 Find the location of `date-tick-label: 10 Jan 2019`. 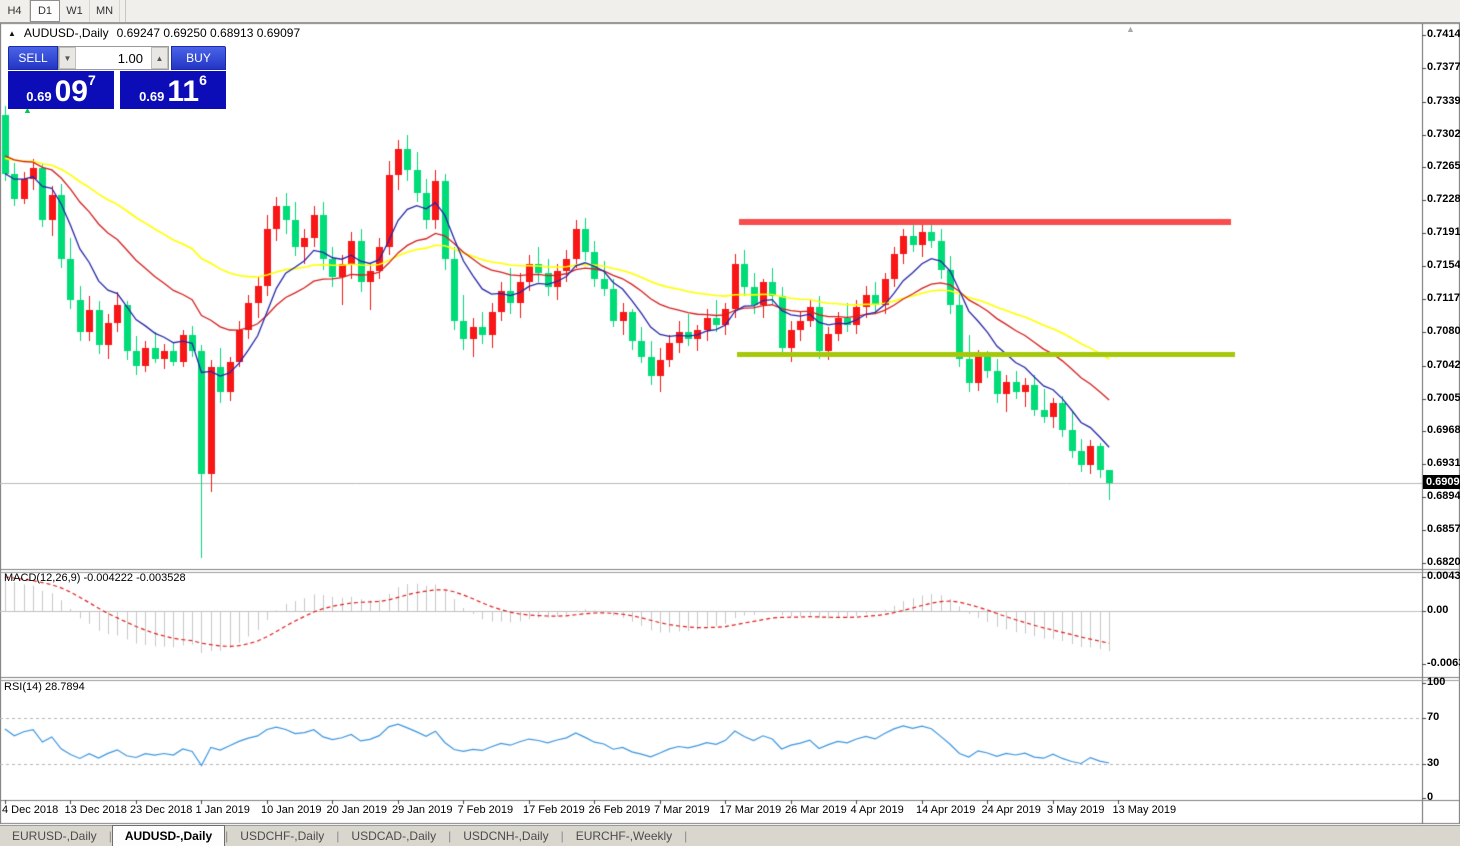

date-tick-label: 10 Jan 2019 is located at coordinates (291, 810).